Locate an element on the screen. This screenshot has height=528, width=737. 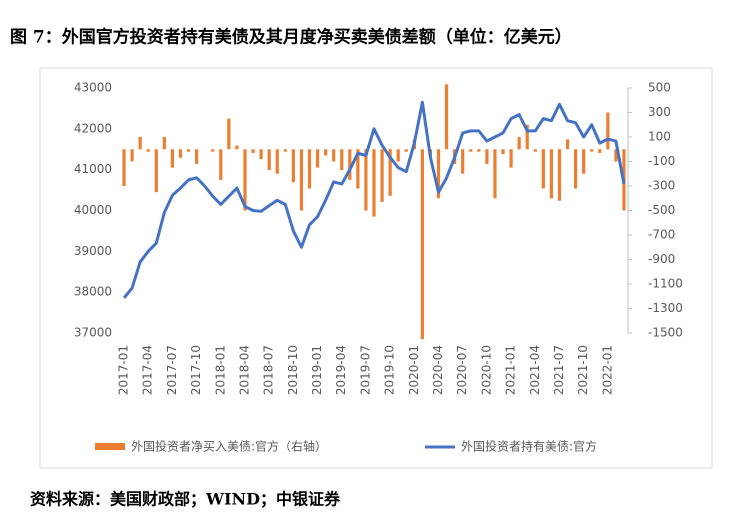
y-tick-label: 37000 is located at coordinates (93, 333).